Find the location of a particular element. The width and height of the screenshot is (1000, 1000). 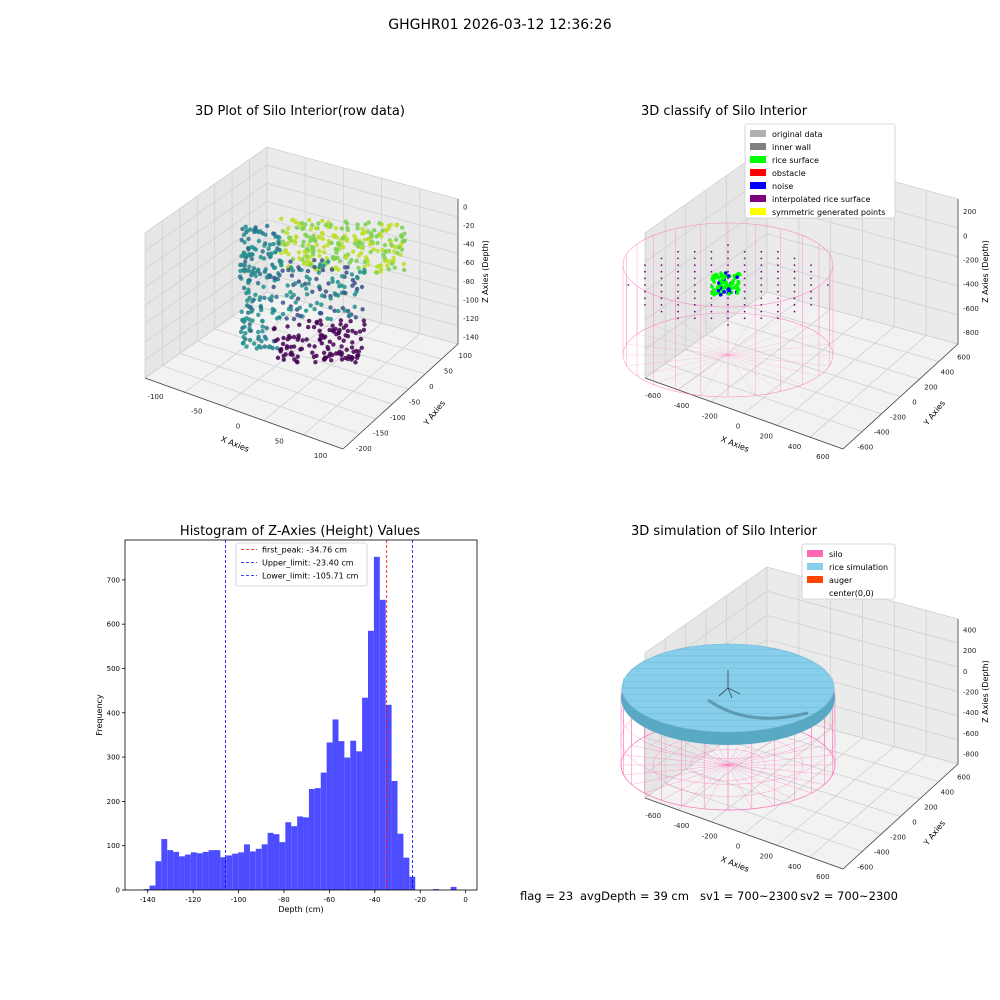

scatter-points is located at coordinates (322, 290).